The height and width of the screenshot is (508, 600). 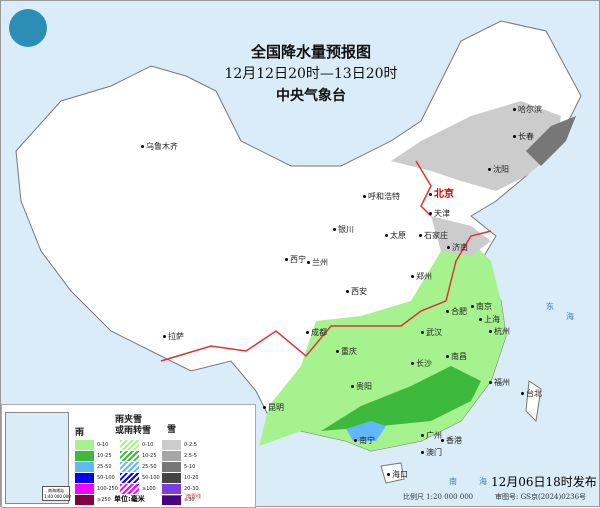 I want to click on mixed-legend-title: 雨夹雪 或雨转雪, so click(x=133, y=425).